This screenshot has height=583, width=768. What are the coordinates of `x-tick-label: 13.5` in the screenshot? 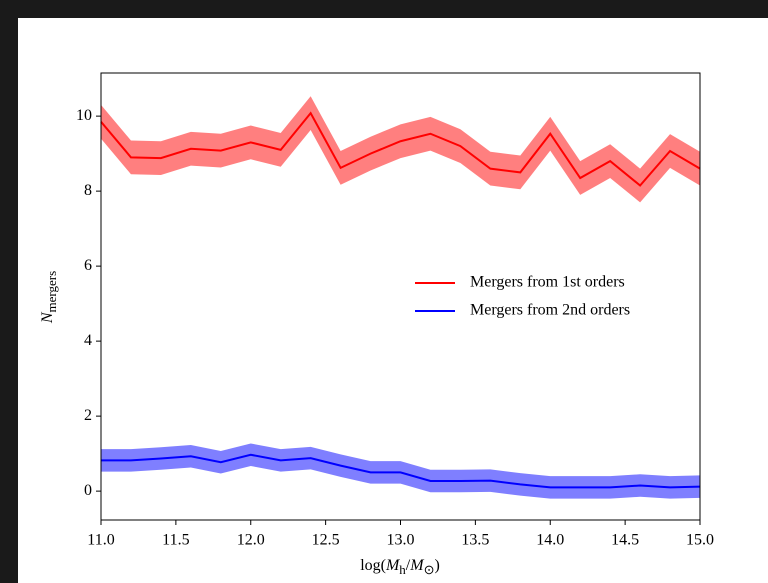 It's located at (475, 540).